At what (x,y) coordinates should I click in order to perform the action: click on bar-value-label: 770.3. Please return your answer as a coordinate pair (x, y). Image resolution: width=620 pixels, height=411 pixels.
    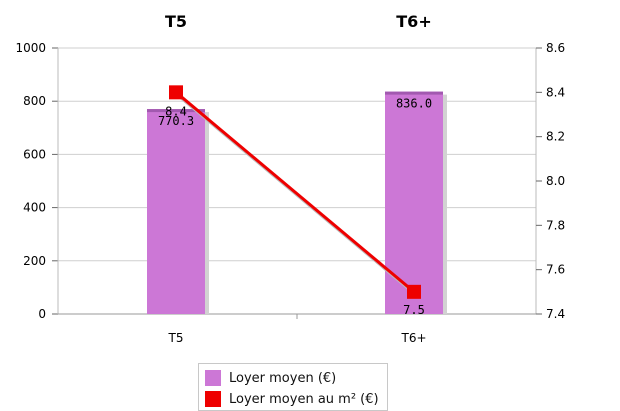
    Looking at the image, I should click on (176, 121).